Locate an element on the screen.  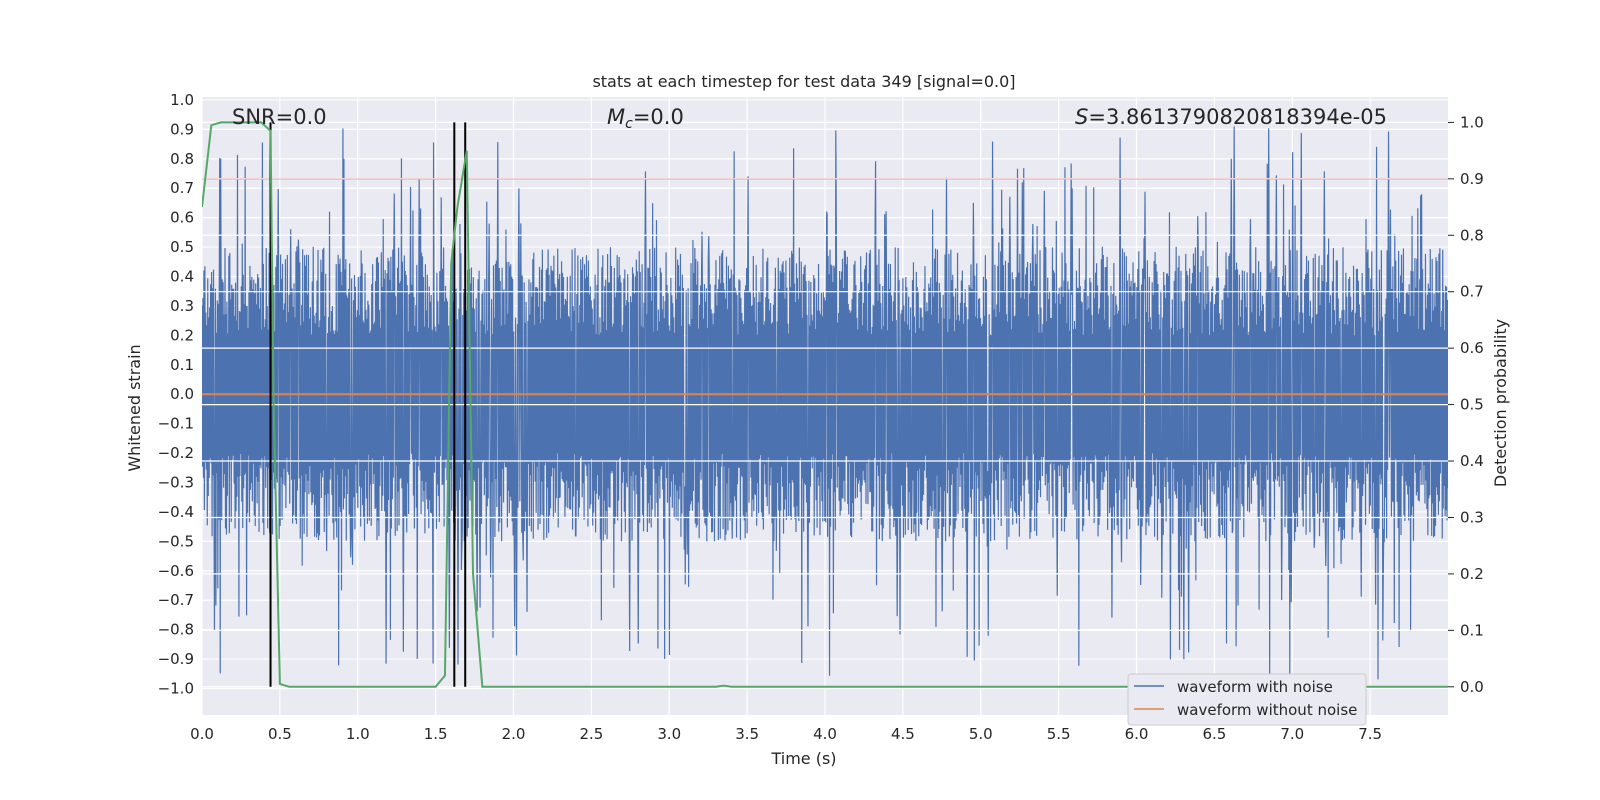
x-tick-label: 1.5 is located at coordinates (436, 734).